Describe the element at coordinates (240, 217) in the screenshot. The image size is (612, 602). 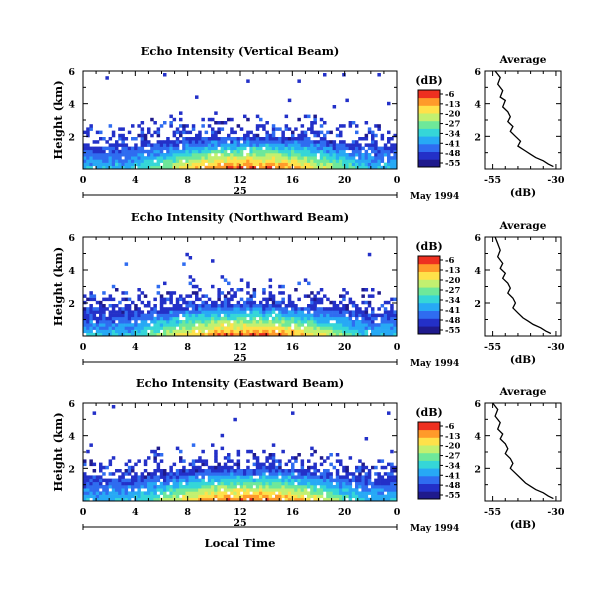
I see `heatmap-title: Echo Intensity (Northward Beam)` at that location.